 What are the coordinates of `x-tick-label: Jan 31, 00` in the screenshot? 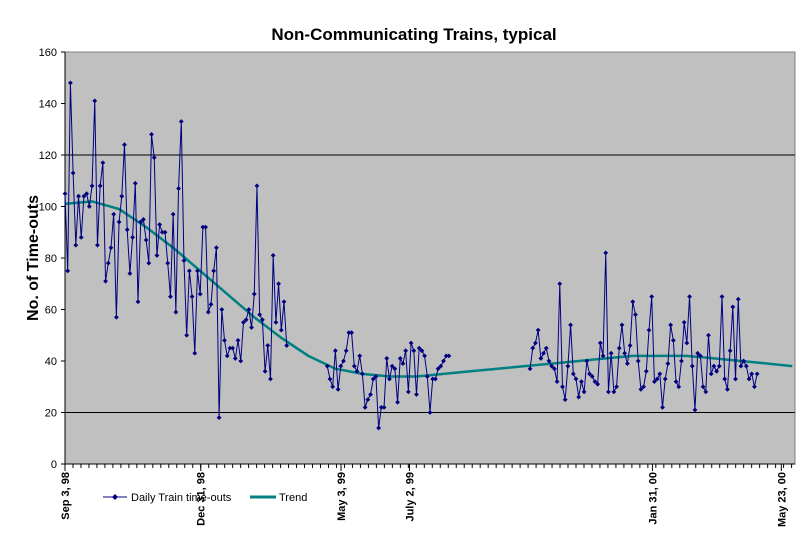 It's located at (653, 498).